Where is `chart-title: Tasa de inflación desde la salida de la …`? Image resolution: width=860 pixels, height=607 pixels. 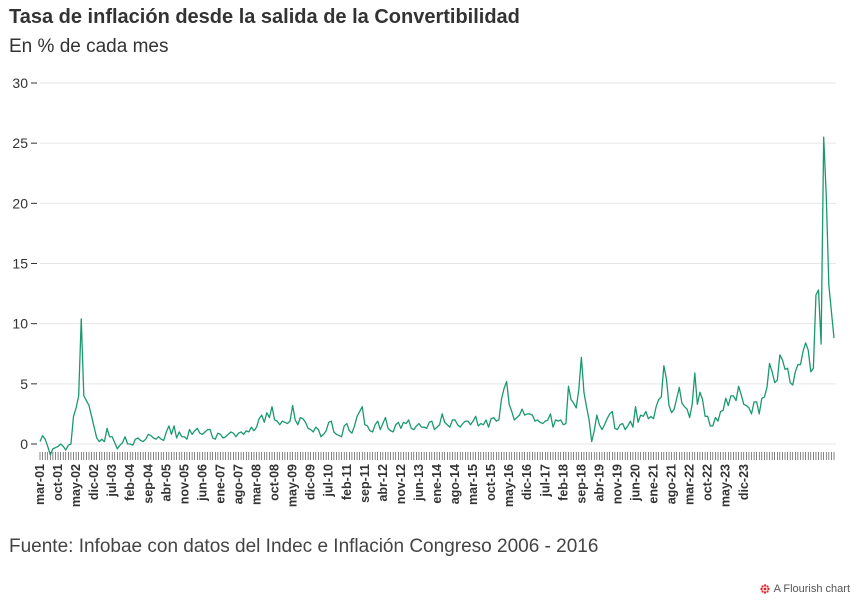
chart-title: Tasa de inflación desde la salida de la … is located at coordinates (264, 17).